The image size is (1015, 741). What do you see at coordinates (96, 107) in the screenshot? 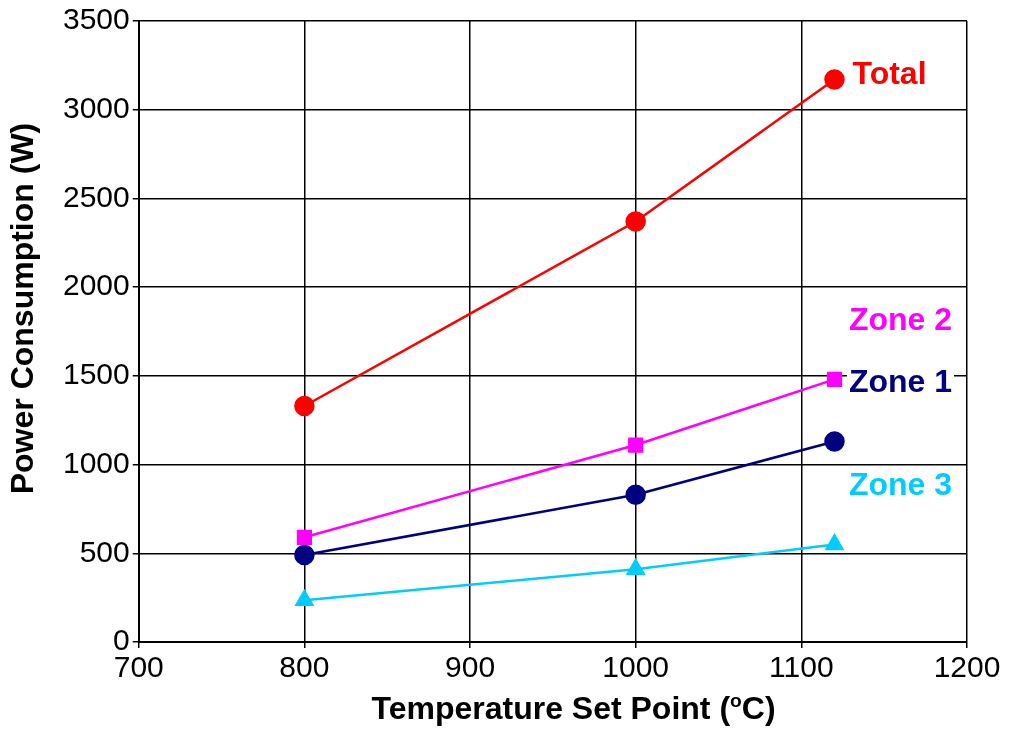
I see `y-tick-label: 3000` at bounding box center [96, 107].